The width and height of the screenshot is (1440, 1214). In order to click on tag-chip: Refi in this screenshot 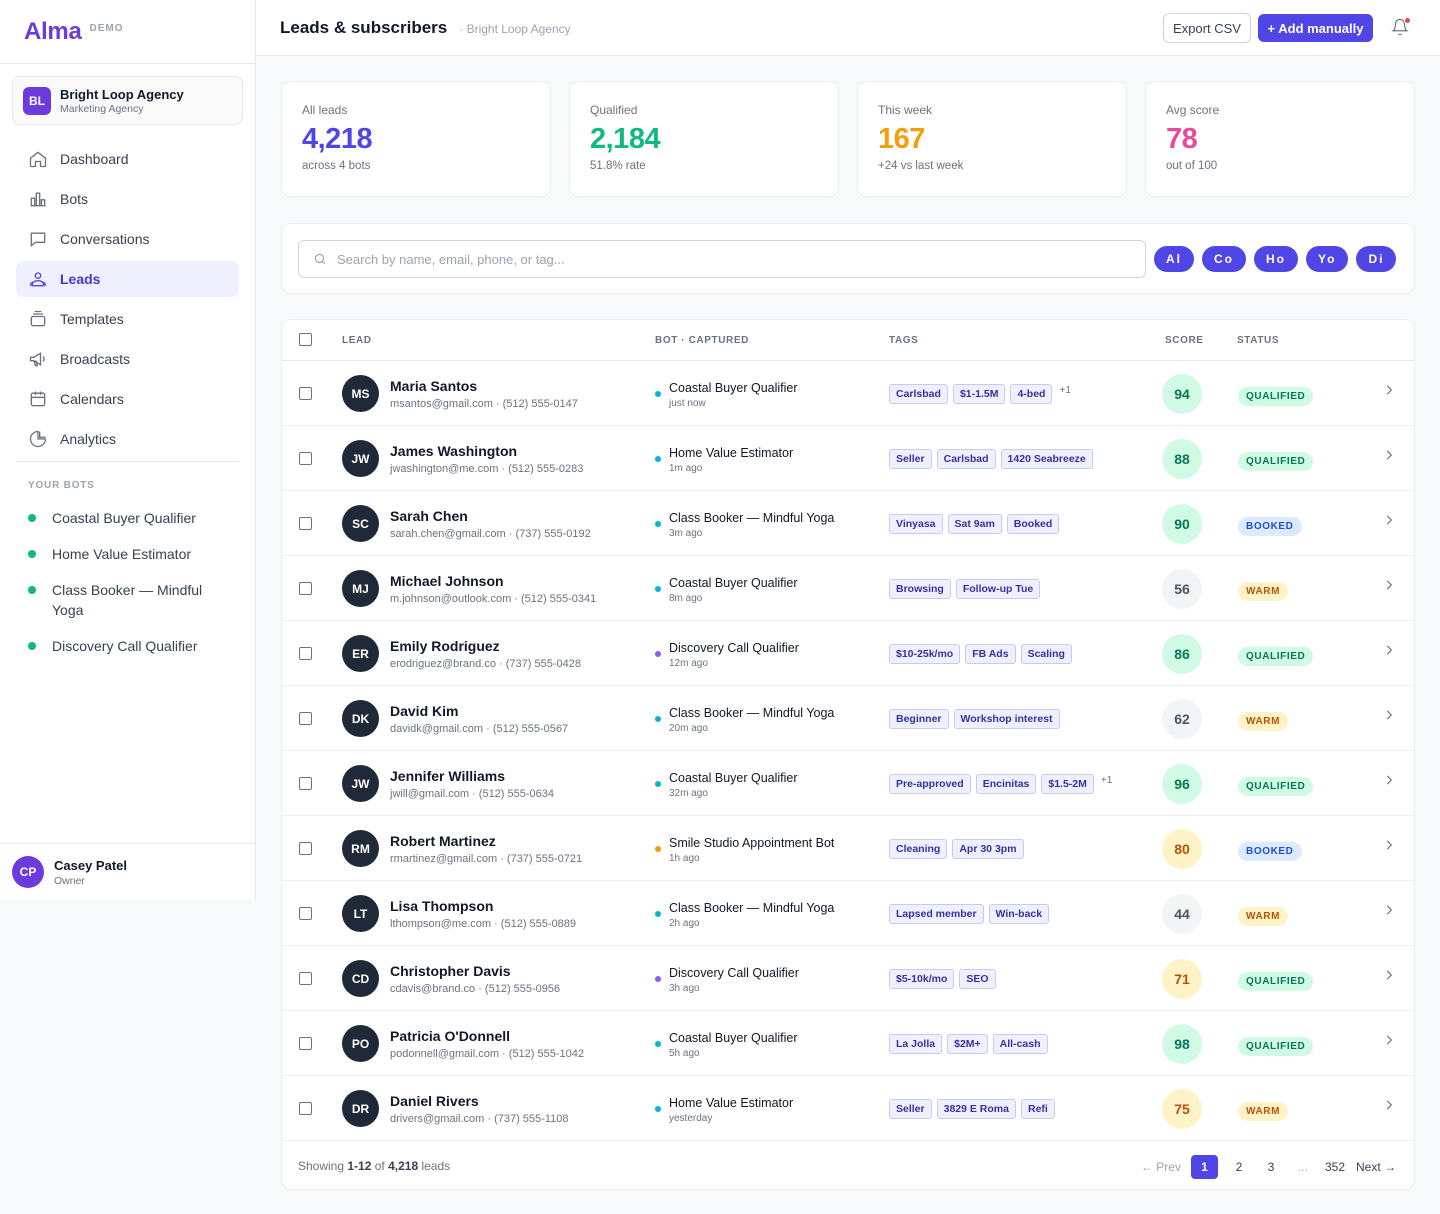, I will do `click(1037, 1109)`.